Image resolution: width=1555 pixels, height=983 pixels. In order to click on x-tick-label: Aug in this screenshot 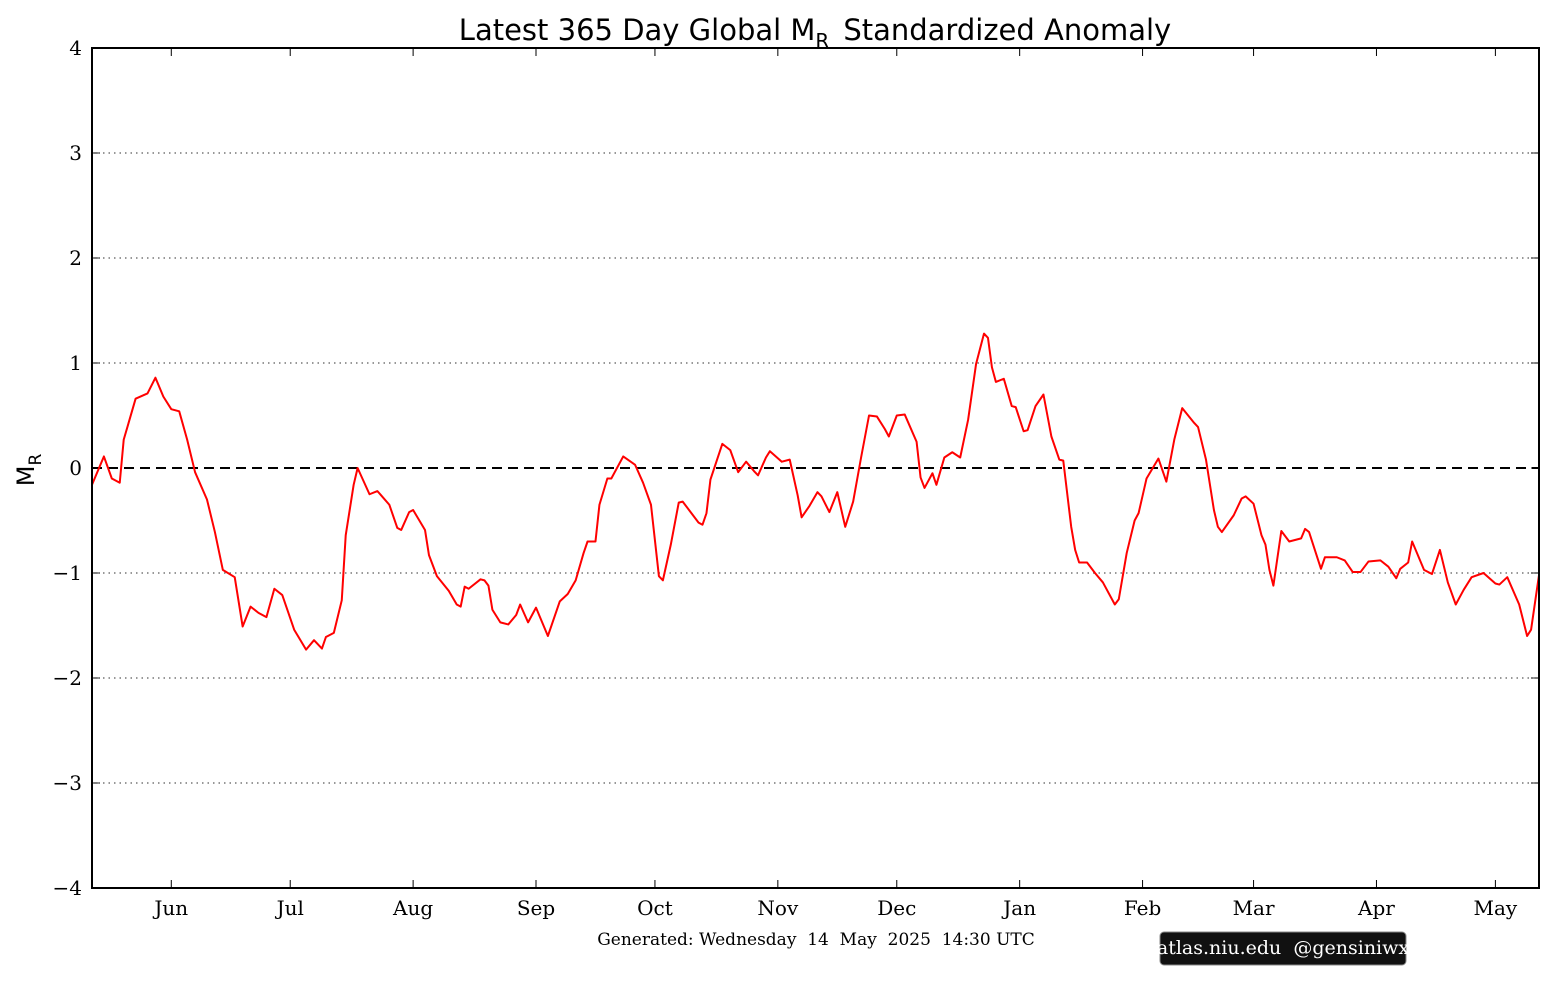, I will do `click(412, 908)`.